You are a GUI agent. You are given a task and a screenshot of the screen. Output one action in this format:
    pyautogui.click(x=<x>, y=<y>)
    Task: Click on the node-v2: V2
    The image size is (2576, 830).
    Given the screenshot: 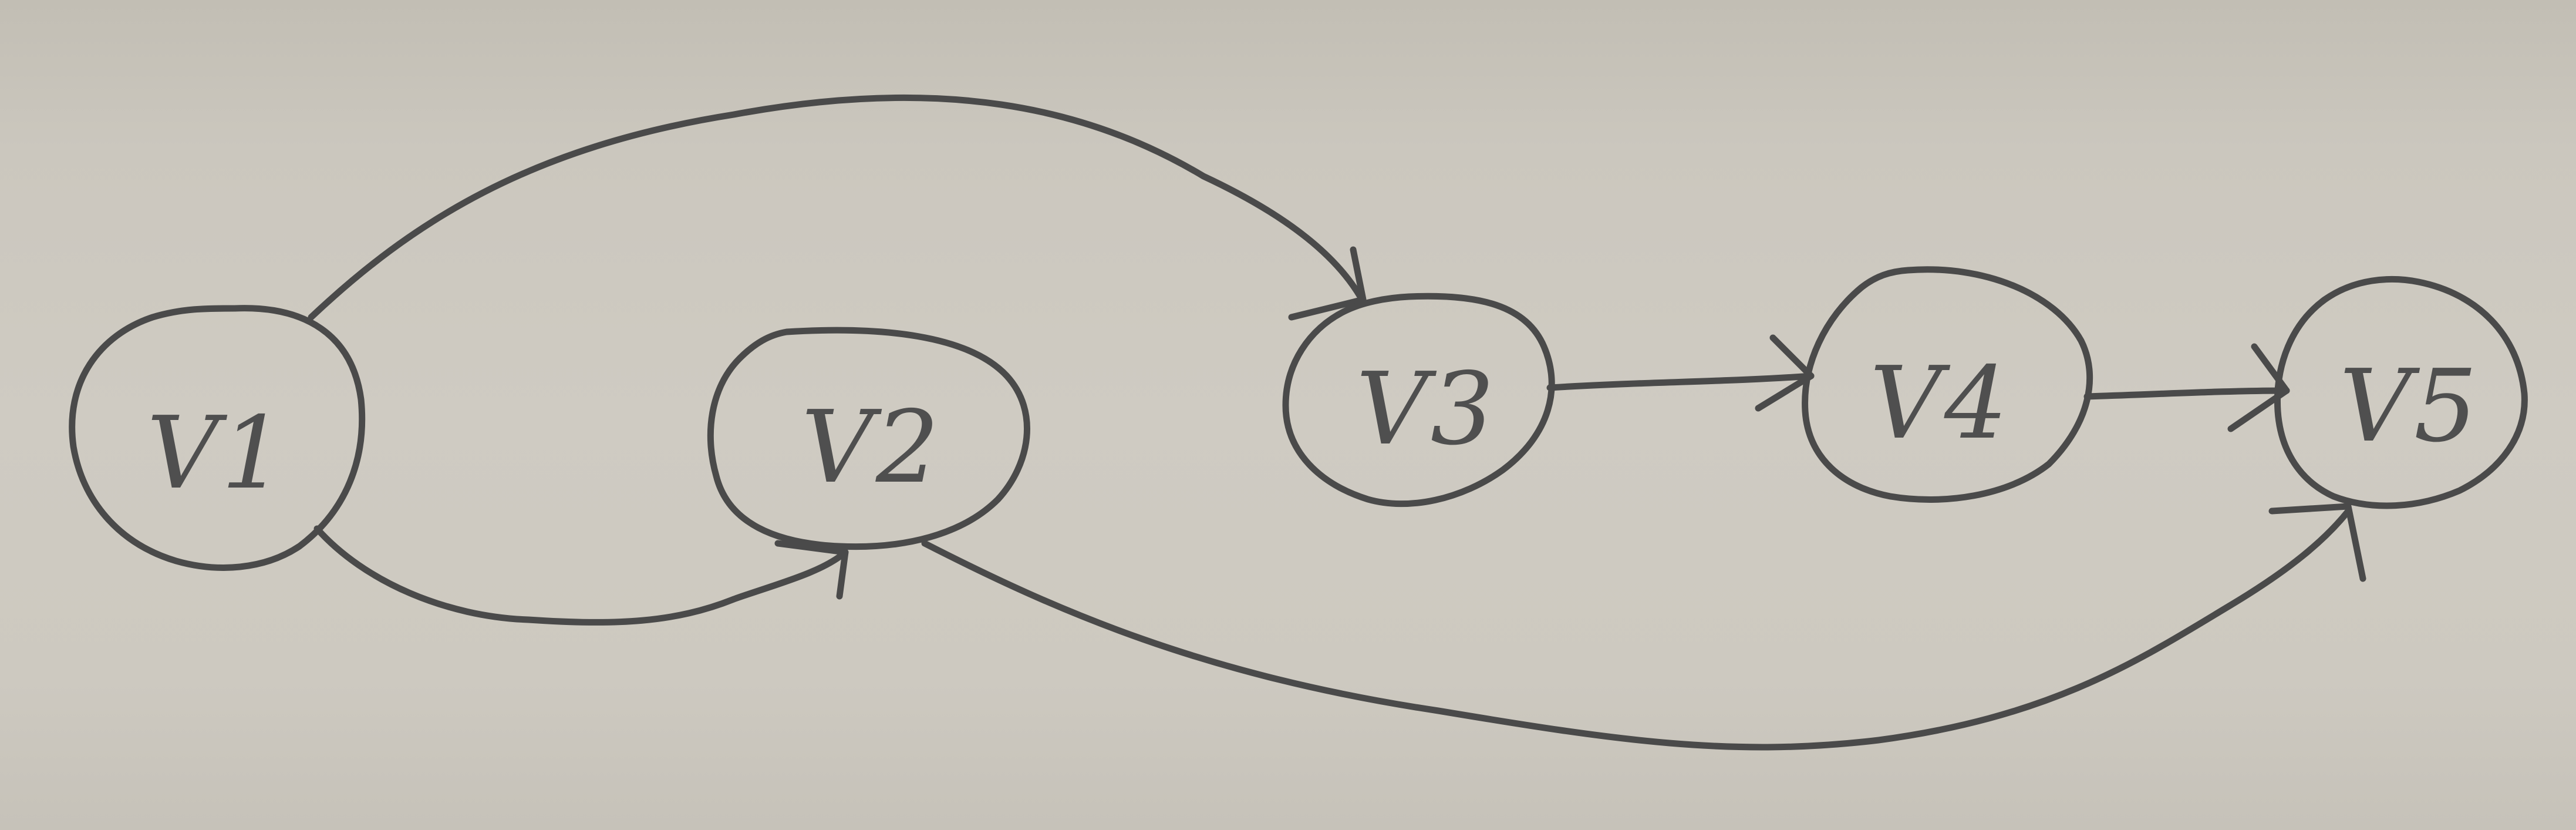 What is the action you would take?
    pyautogui.click(x=868, y=438)
    